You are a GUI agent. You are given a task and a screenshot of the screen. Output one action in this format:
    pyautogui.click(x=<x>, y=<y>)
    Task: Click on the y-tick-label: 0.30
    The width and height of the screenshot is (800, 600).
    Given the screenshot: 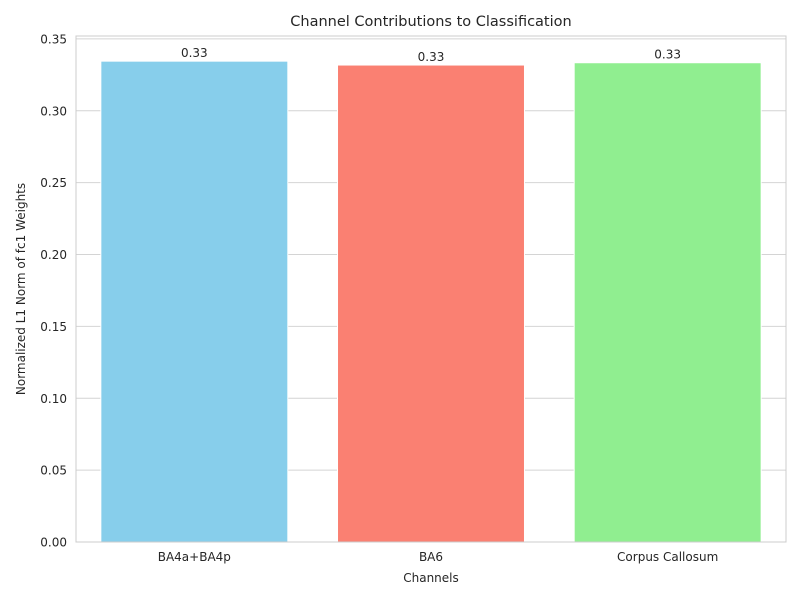 What is the action you would take?
    pyautogui.click(x=53, y=111)
    